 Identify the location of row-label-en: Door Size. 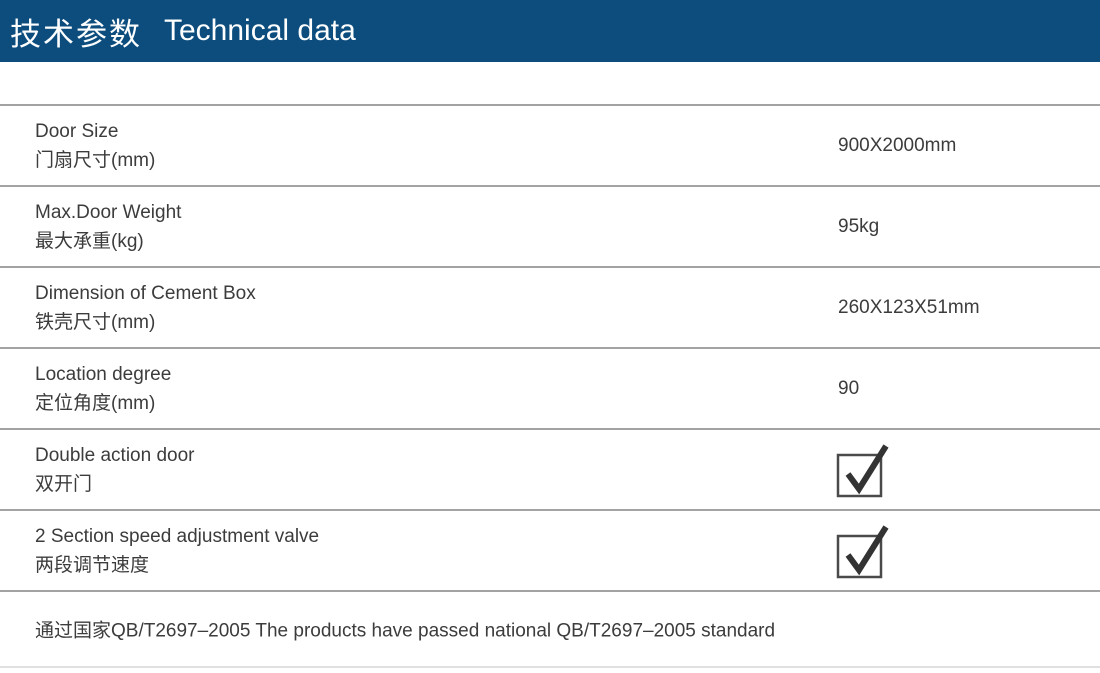
(77, 131).